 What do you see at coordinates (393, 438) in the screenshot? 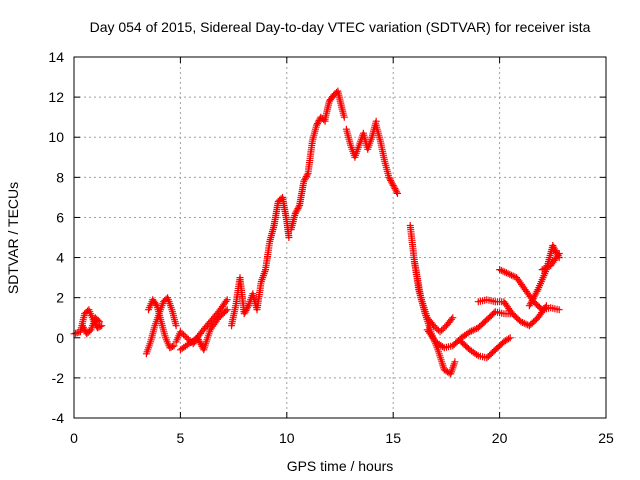
I see `x-tick-label: 15` at bounding box center [393, 438].